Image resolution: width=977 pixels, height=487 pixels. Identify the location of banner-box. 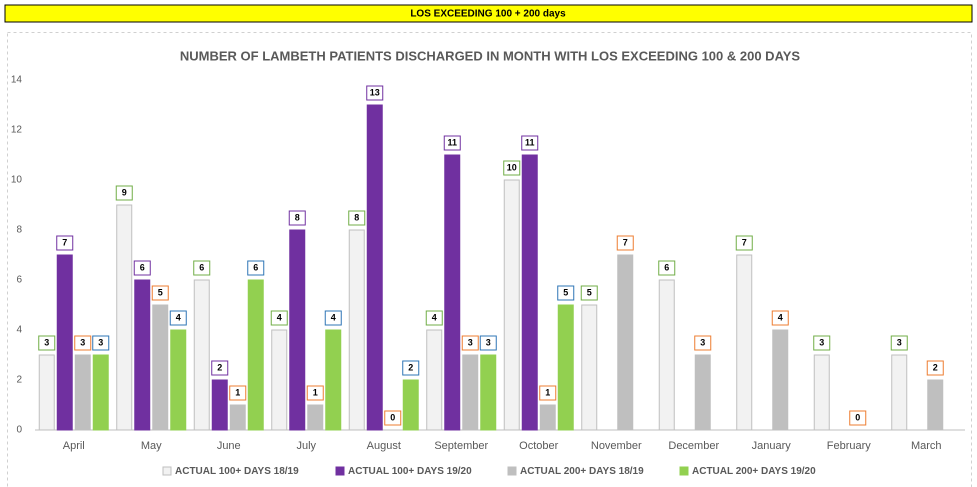
(488, 13).